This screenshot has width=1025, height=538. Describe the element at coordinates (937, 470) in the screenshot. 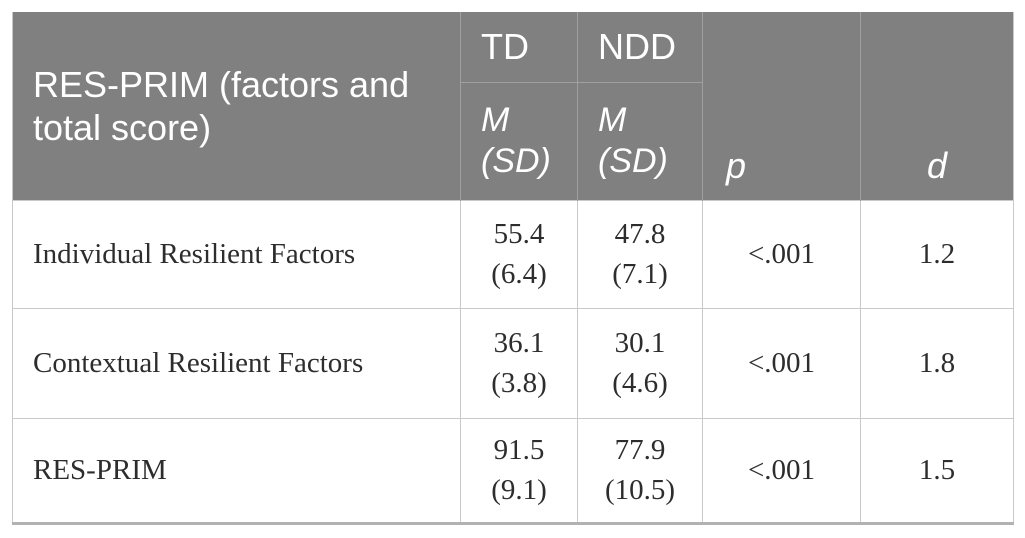

I see `cell-d-value: 1.5` at that location.